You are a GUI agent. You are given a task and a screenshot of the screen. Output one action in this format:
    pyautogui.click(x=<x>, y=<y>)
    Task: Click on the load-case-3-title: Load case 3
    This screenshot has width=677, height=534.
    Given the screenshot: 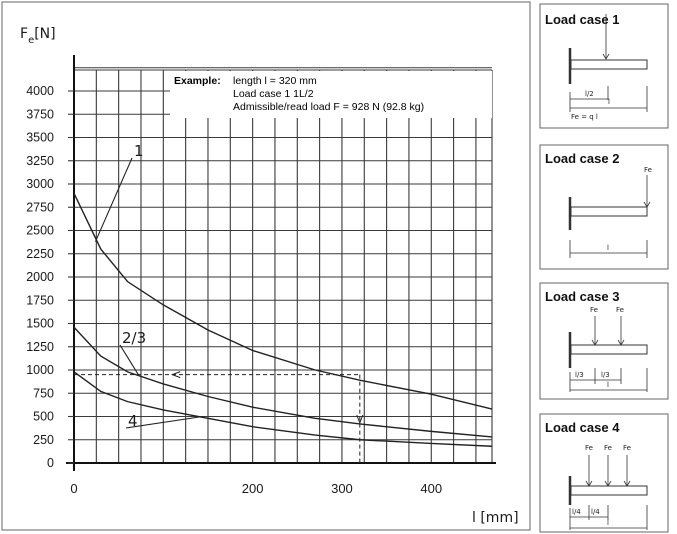 What is the action you would take?
    pyautogui.click(x=582, y=296)
    